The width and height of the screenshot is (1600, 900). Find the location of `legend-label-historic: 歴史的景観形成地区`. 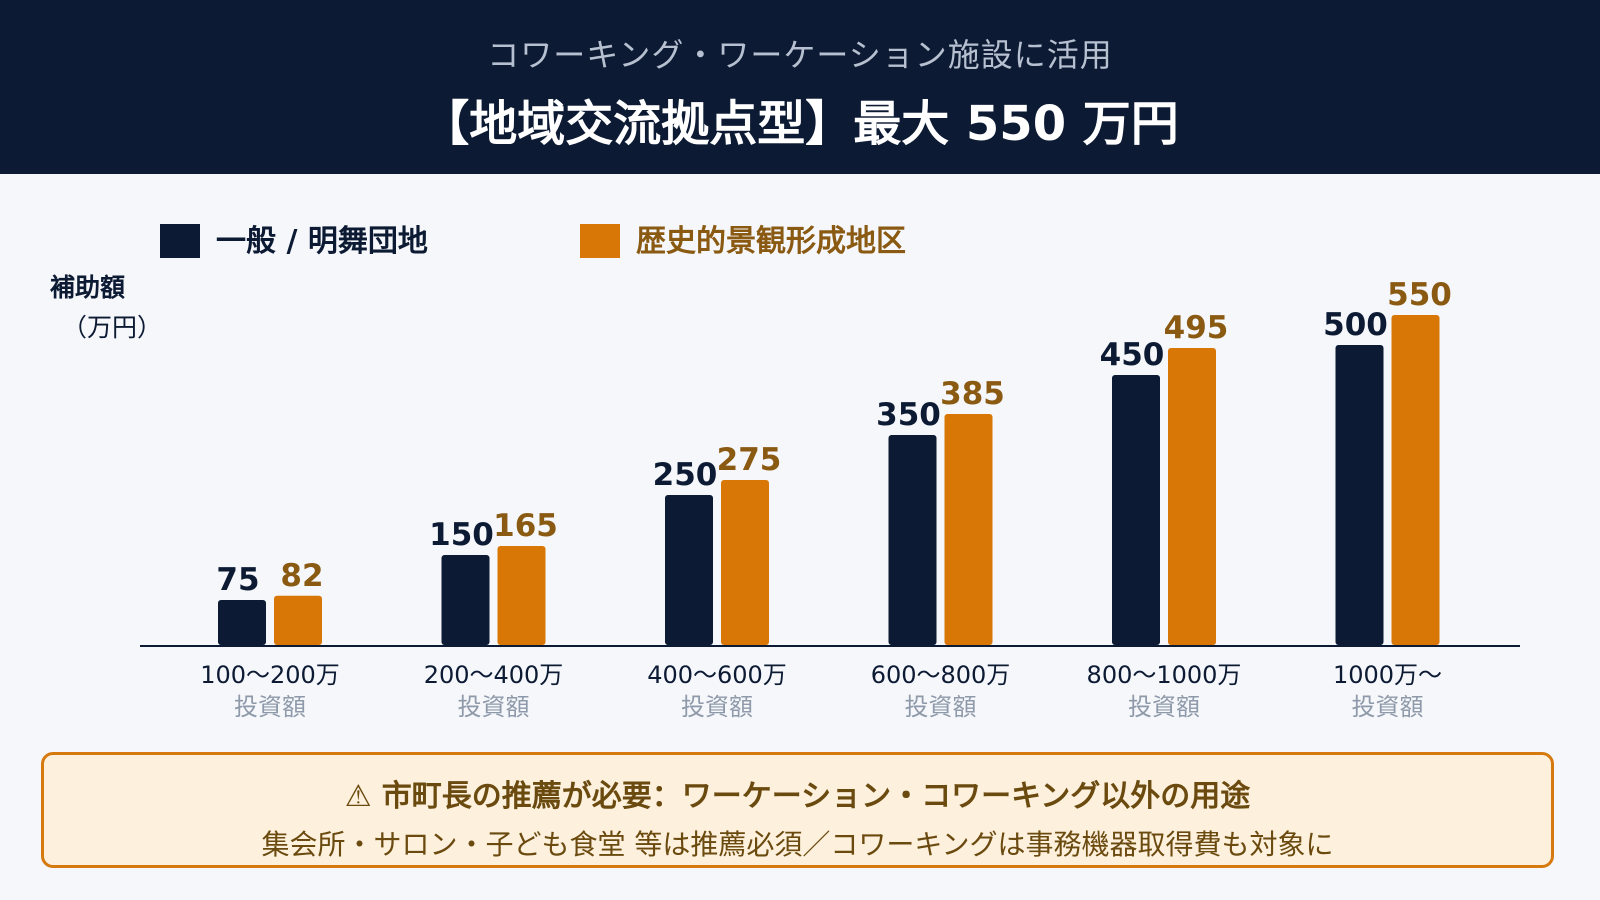

legend-label-historic: 歴史的景観形成地区 is located at coordinates (771, 241).